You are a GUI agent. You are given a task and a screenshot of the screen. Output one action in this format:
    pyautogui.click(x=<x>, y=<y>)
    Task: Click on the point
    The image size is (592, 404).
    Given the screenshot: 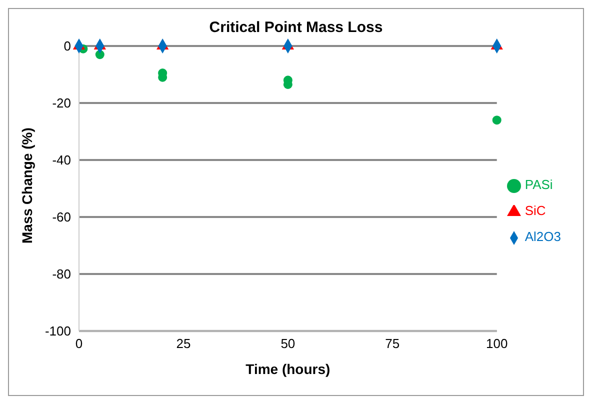 What is the action you would take?
    pyautogui.click(x=497, y=120)
    